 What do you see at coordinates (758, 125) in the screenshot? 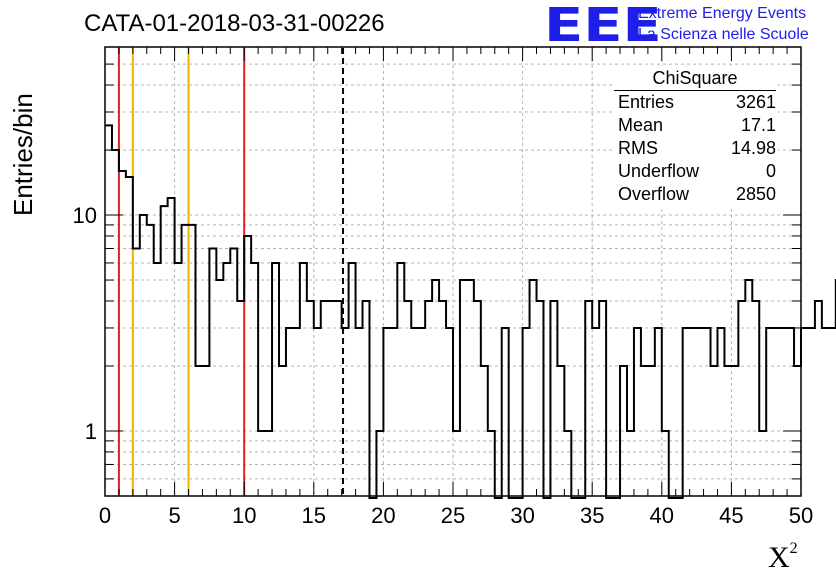
I see `stats-value: 17.1` at bounding box center [758, 125].